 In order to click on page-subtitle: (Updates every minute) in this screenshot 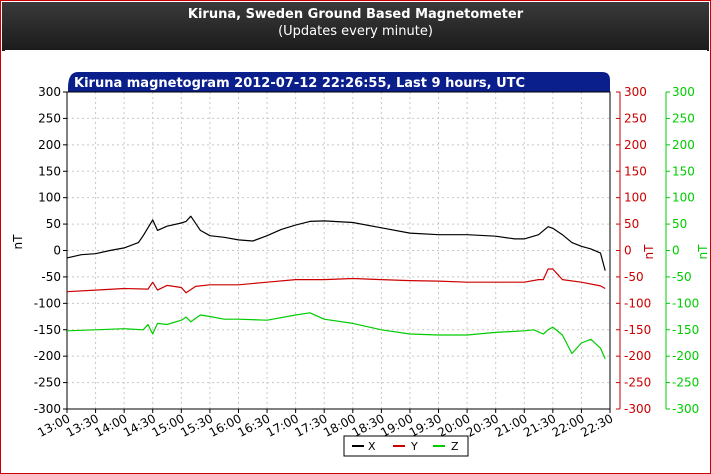, I will do `click(355, 31)`.